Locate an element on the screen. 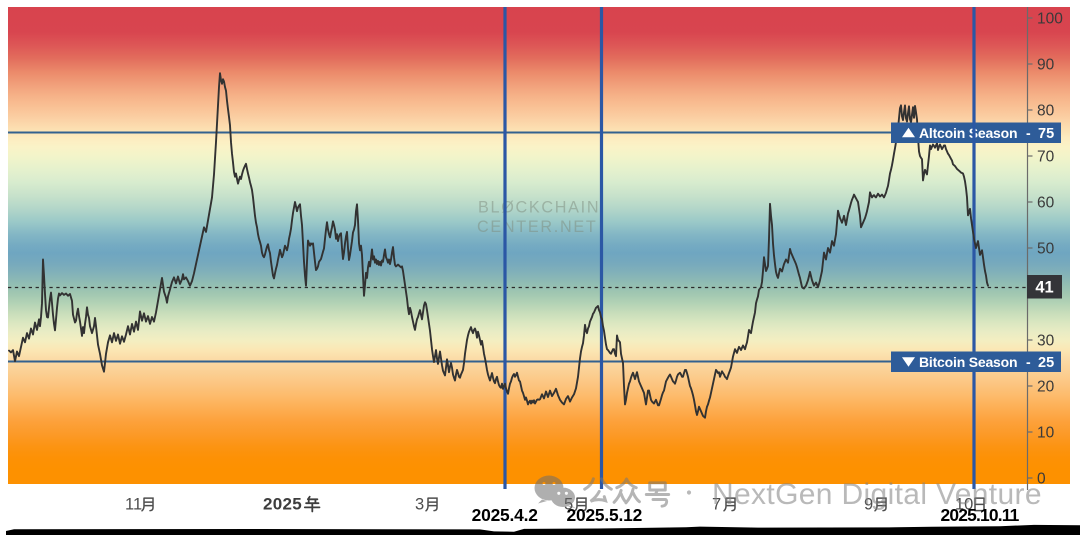 This screenshot has height=540, width=1080. svg-text: 2025.10.11 is located at coordinates (979, 515).